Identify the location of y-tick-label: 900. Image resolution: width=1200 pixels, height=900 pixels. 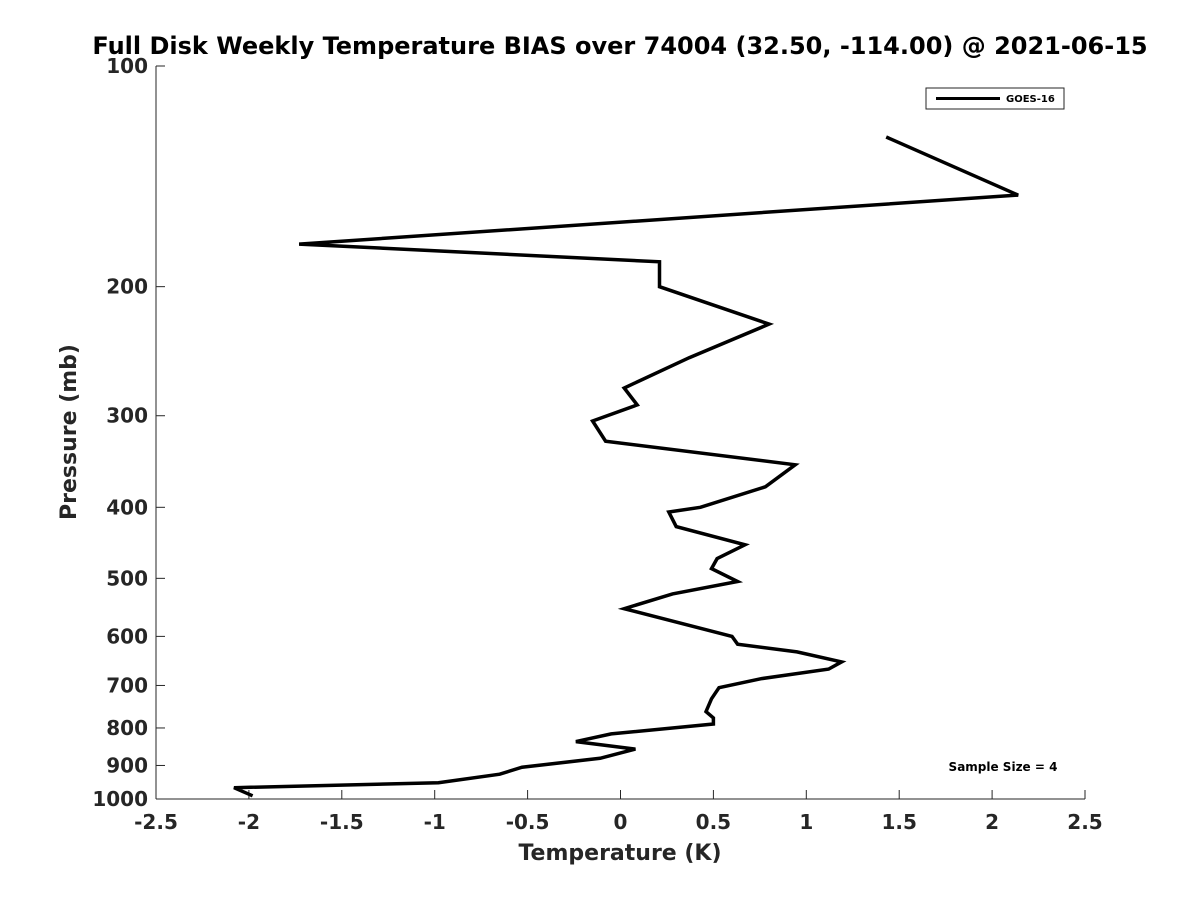
(127, 765).